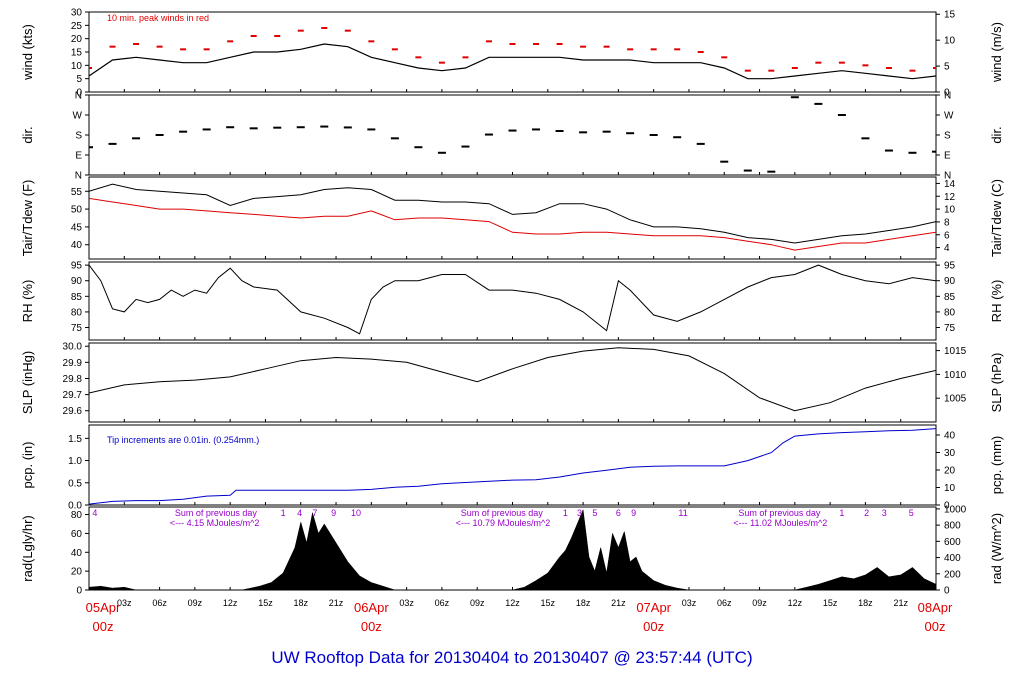  I want to click on panel-wind-frame, so click(512, 52).